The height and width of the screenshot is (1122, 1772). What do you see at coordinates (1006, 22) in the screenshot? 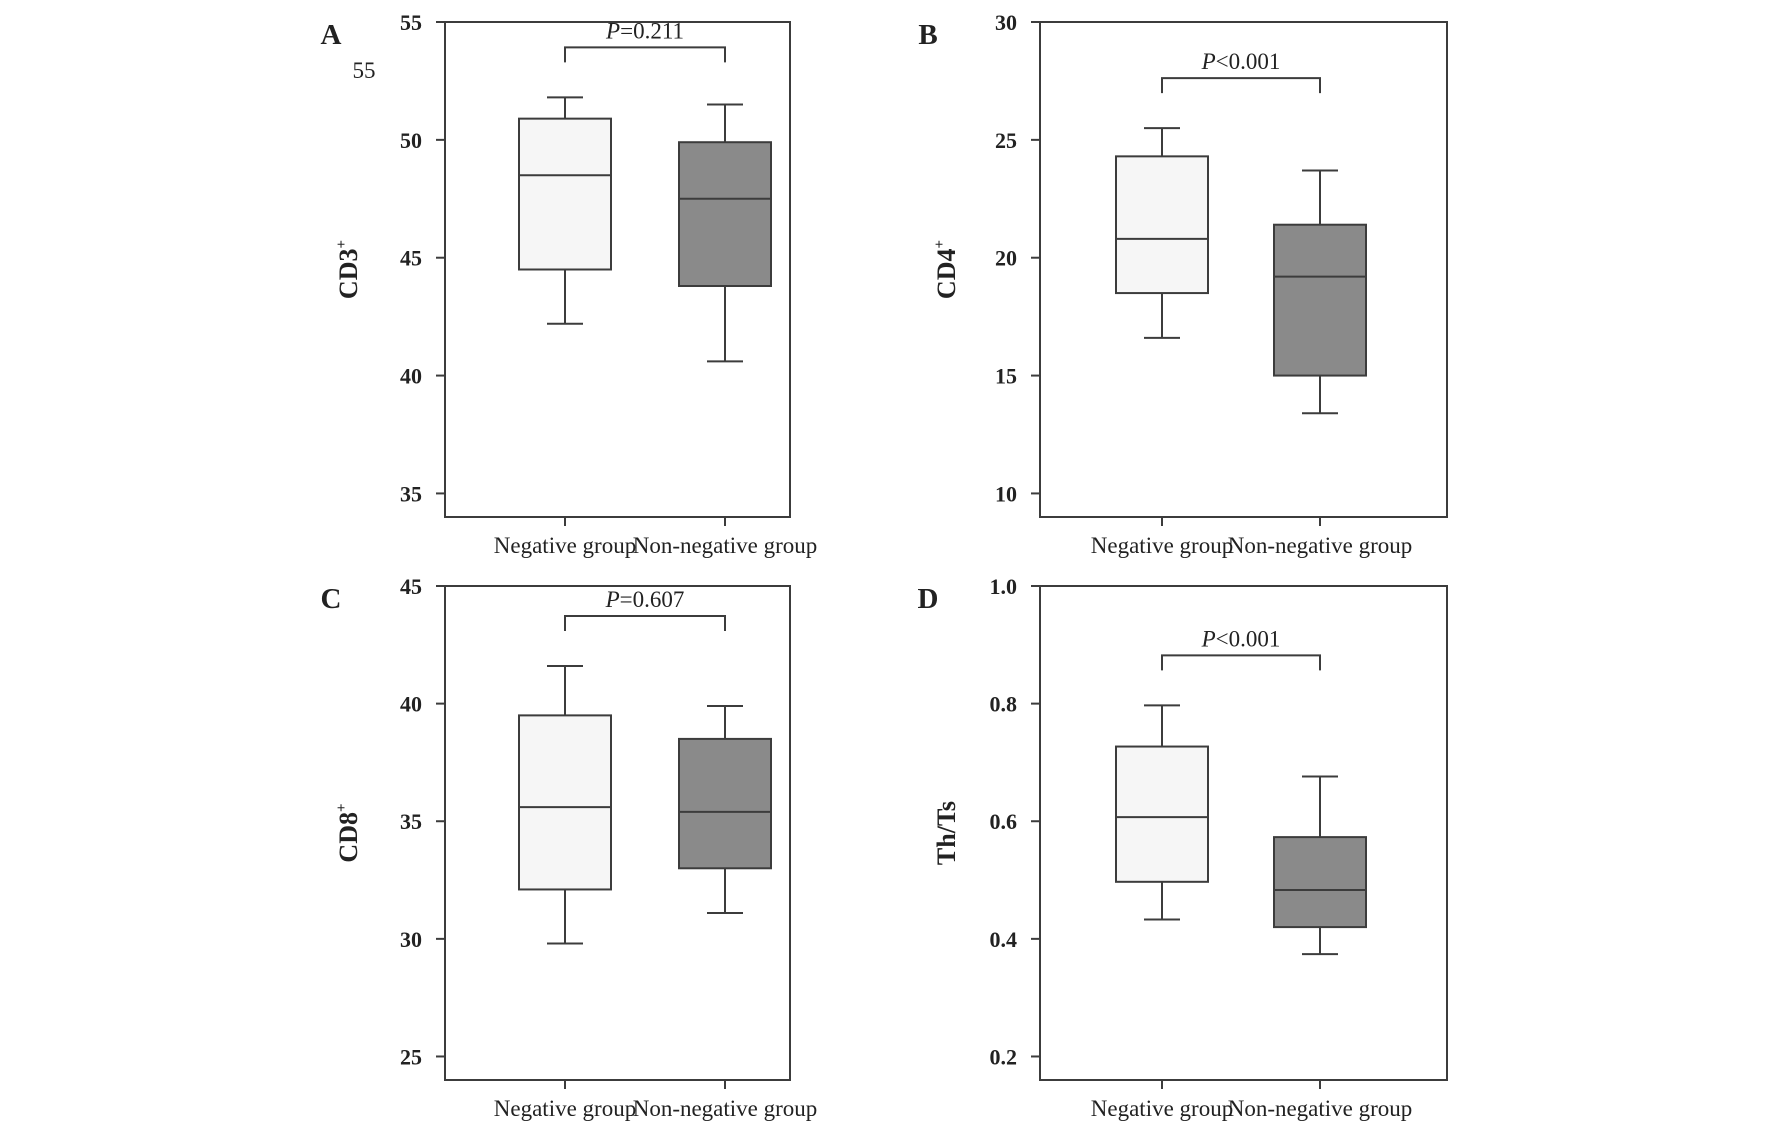
I see `panel-b-ytick-label: 30` at bounding box center [1006, 22].